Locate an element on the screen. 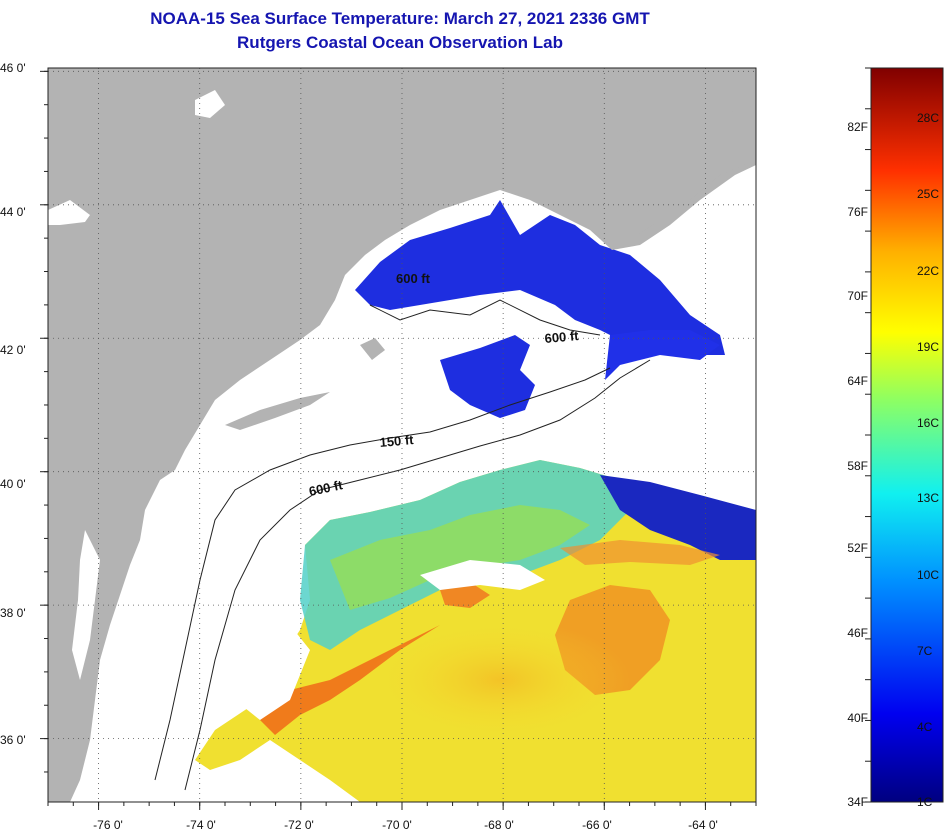 The width and height of the screenshot is (944, 832). colorbar-c-label: 4C is located at coordinates (925, 727).